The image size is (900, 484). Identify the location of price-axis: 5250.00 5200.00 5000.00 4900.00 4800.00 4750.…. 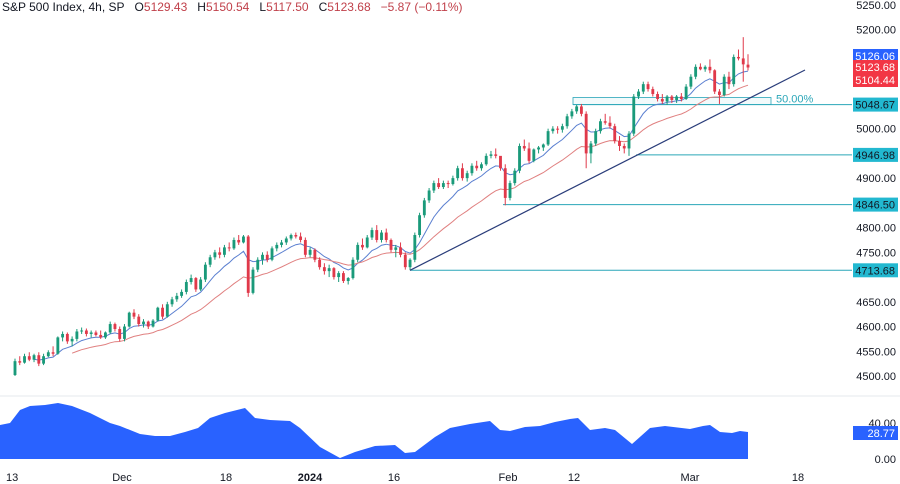
(875, 191).